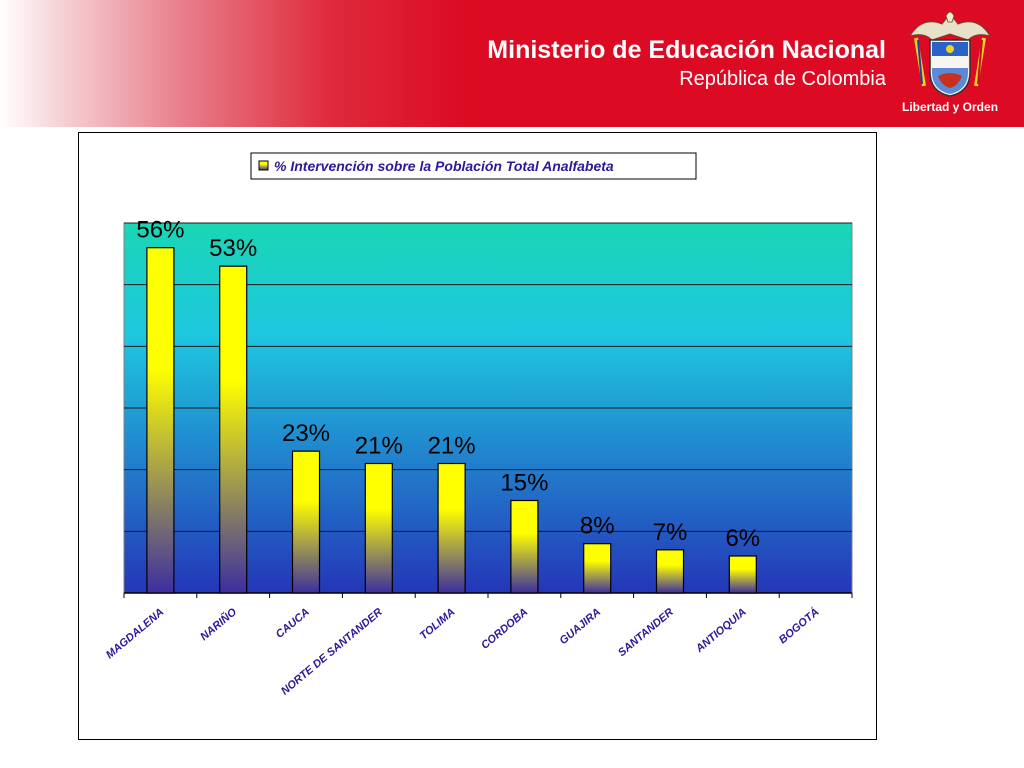 This screenshot has width=1024, height=768. I want to click on x-tick-label: SANTANDER, so click(646, 632).